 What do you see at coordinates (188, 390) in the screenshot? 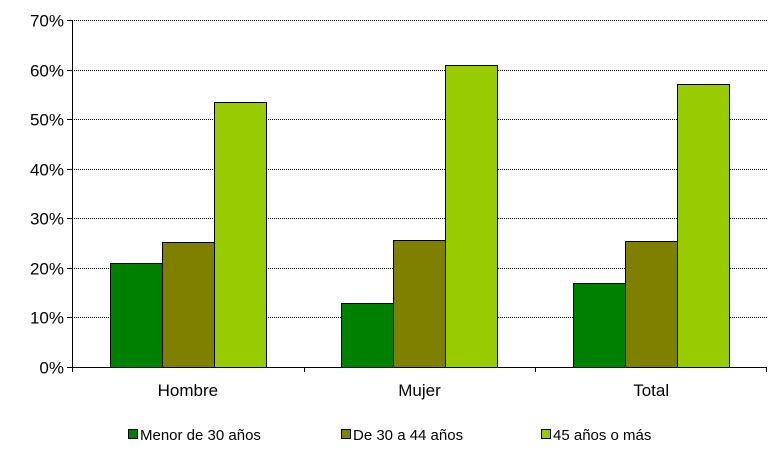
I see `x-category-label: Hombre` at bounding box center [188, 390].